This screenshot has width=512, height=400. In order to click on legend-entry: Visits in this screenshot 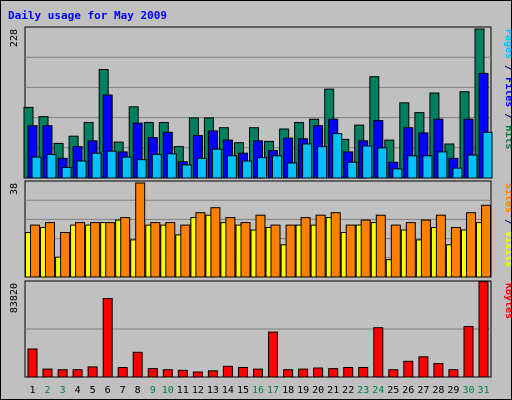, I will do `click(507, 249)`.